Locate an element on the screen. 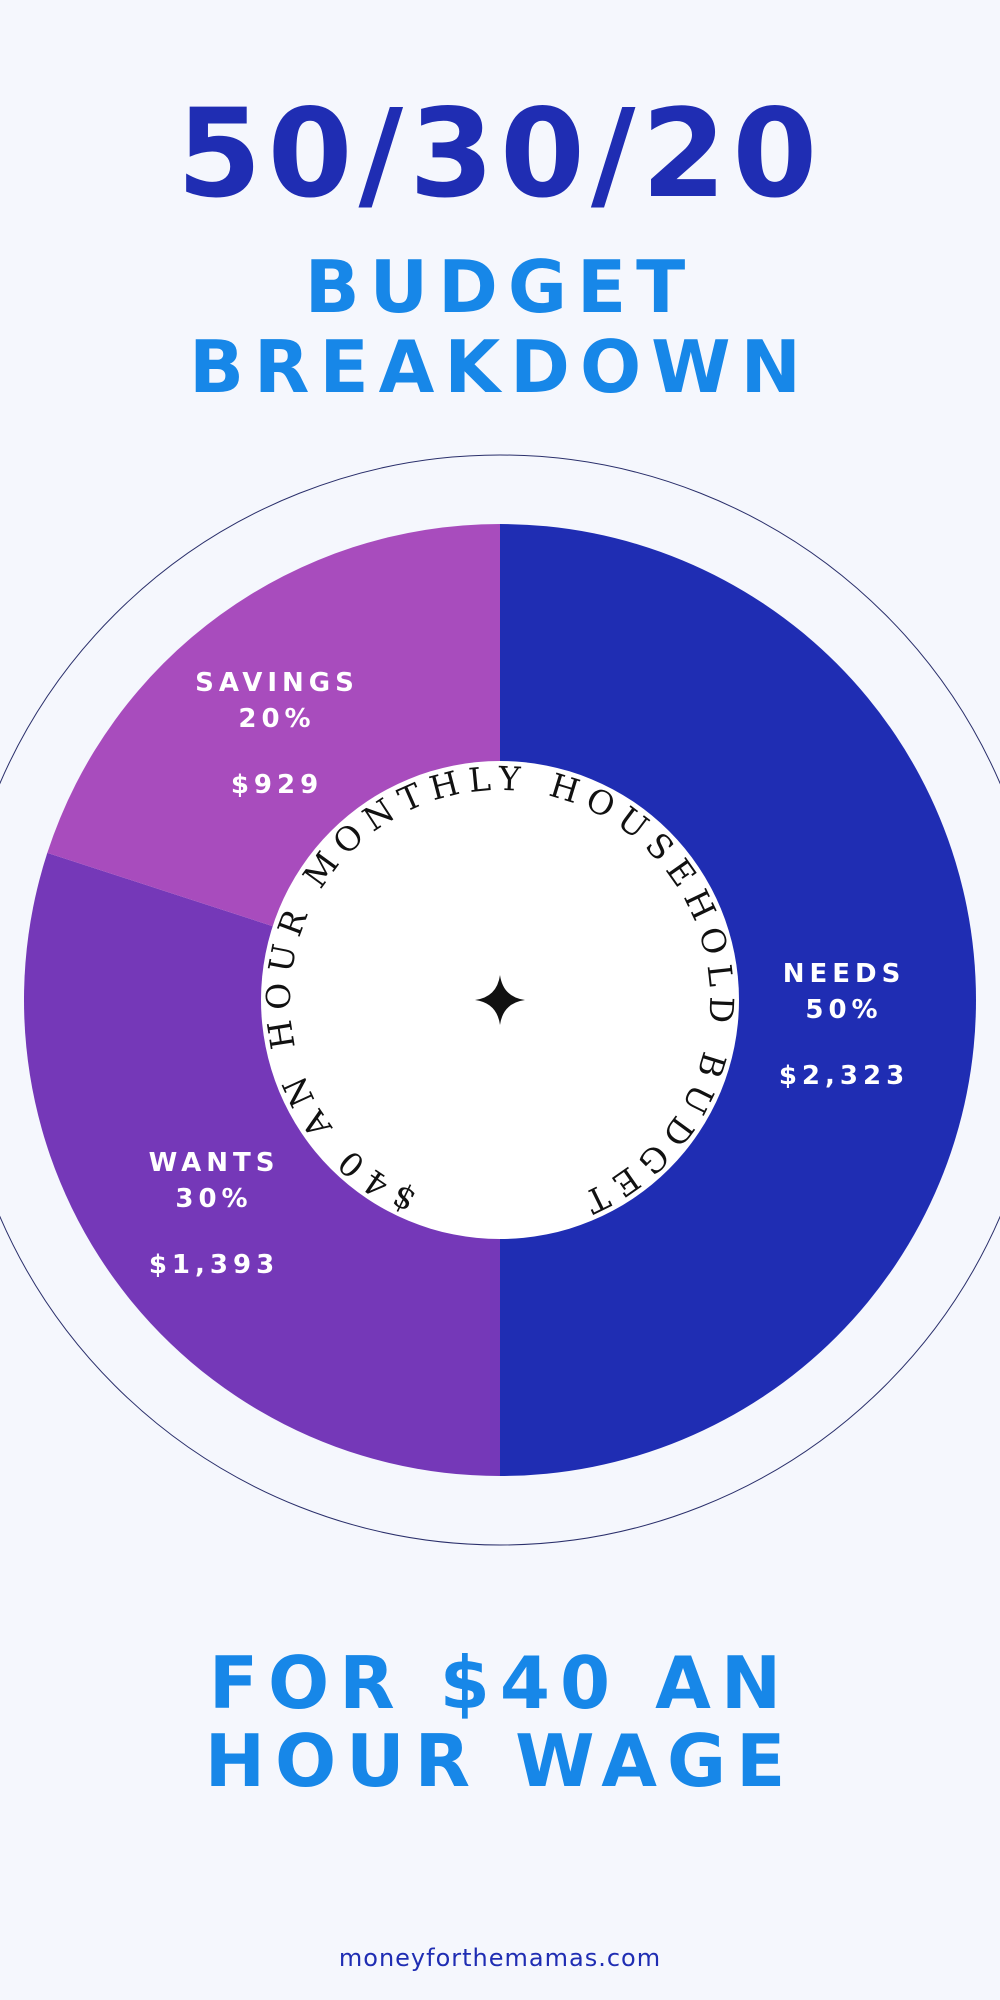 This screenshot has width=1000, height=2000. slice-label: WANTS is located at coordinates (214, 1163).